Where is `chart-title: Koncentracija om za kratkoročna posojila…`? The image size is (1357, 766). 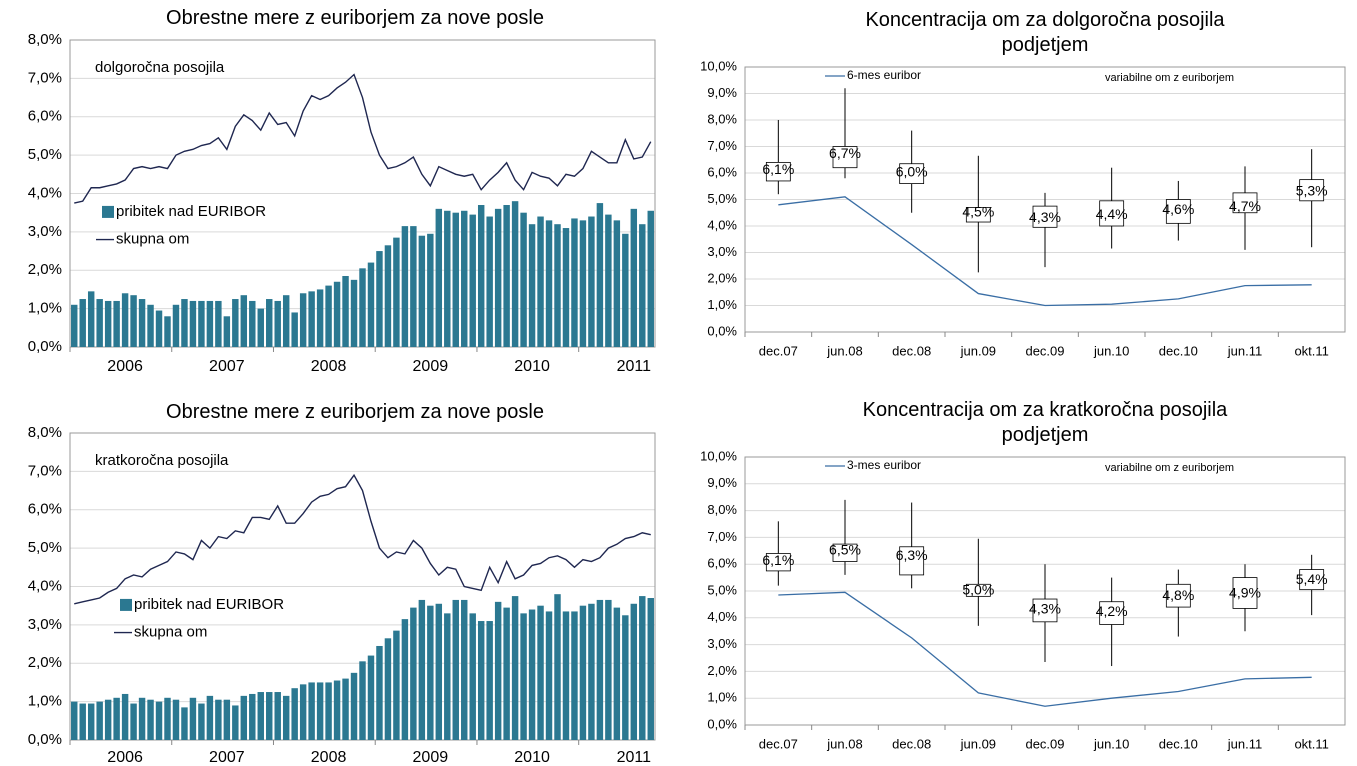 chart-title: Koncentracija om za kratkoročna posojila… is located at coordinates (1045, 422).